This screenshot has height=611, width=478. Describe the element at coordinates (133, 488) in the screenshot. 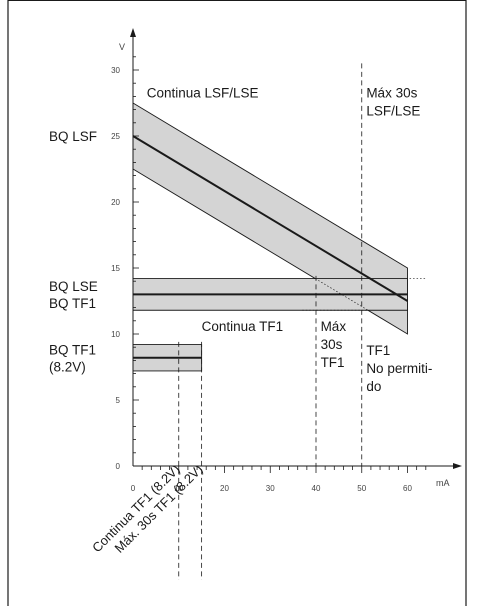

I see `x-origin-label: 0` at that location.